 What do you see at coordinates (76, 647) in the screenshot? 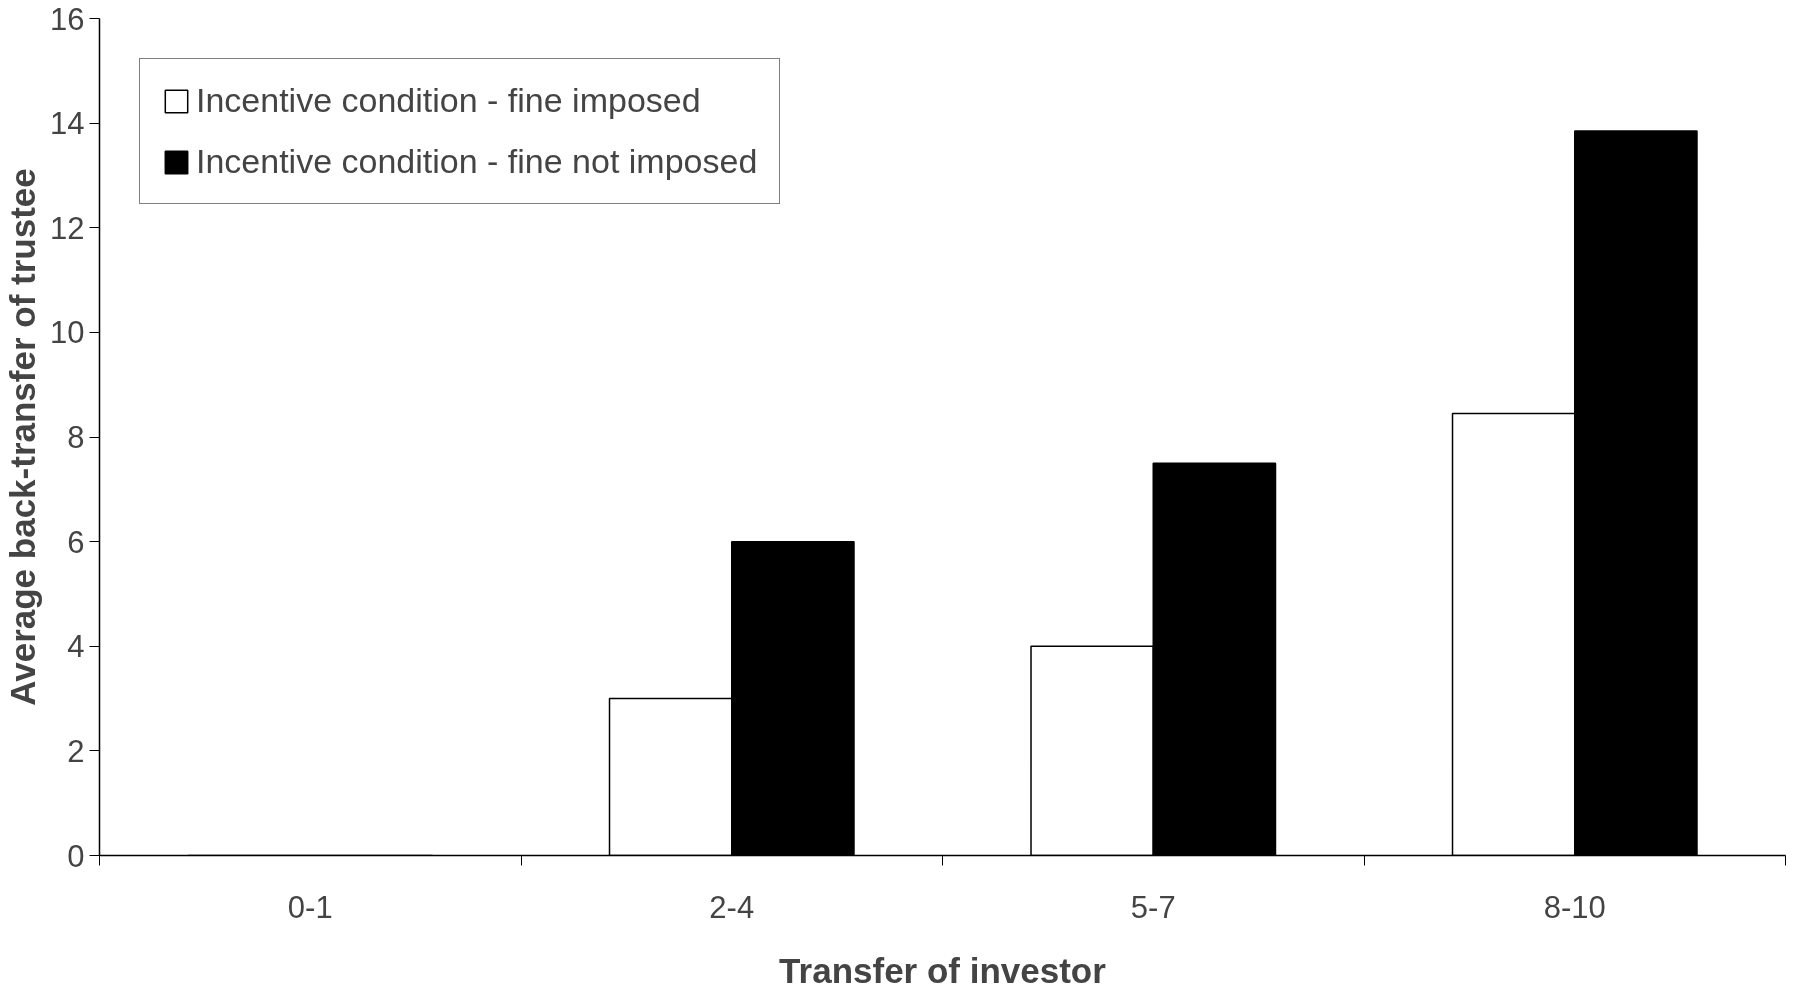
I see `y-tick-label: 4` at bounding box center [76, 647].